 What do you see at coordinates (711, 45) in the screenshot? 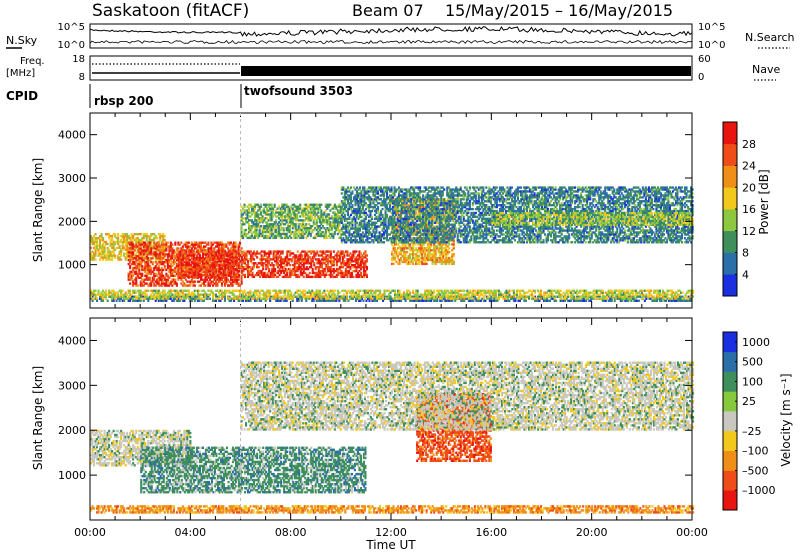
I see `nsearch-tick-low: 10^0` at bounding box center [711, 45].